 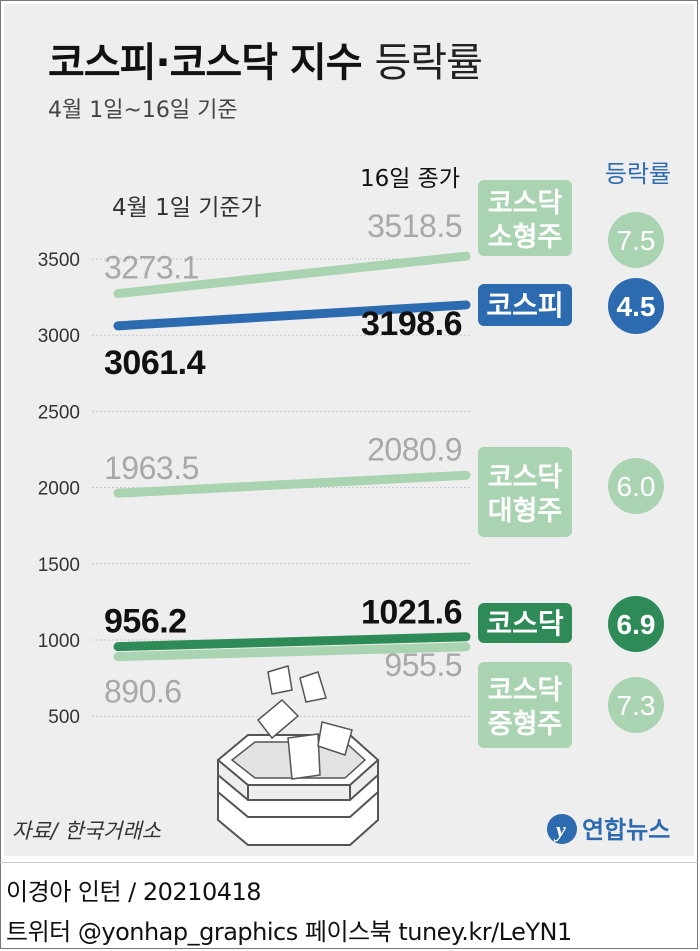 I want to click on y-tick-label: 2000, so click(x=59, y=489).